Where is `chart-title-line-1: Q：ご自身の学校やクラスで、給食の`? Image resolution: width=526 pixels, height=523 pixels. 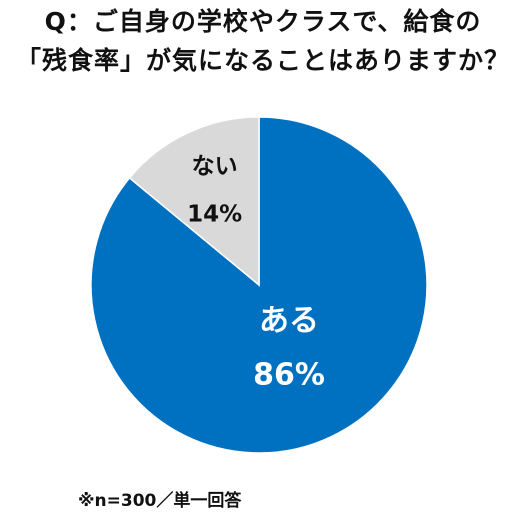
chart-title-line-1: Q：ご自身の学校やクラスで、給食の is located at coordinates (263, 21).